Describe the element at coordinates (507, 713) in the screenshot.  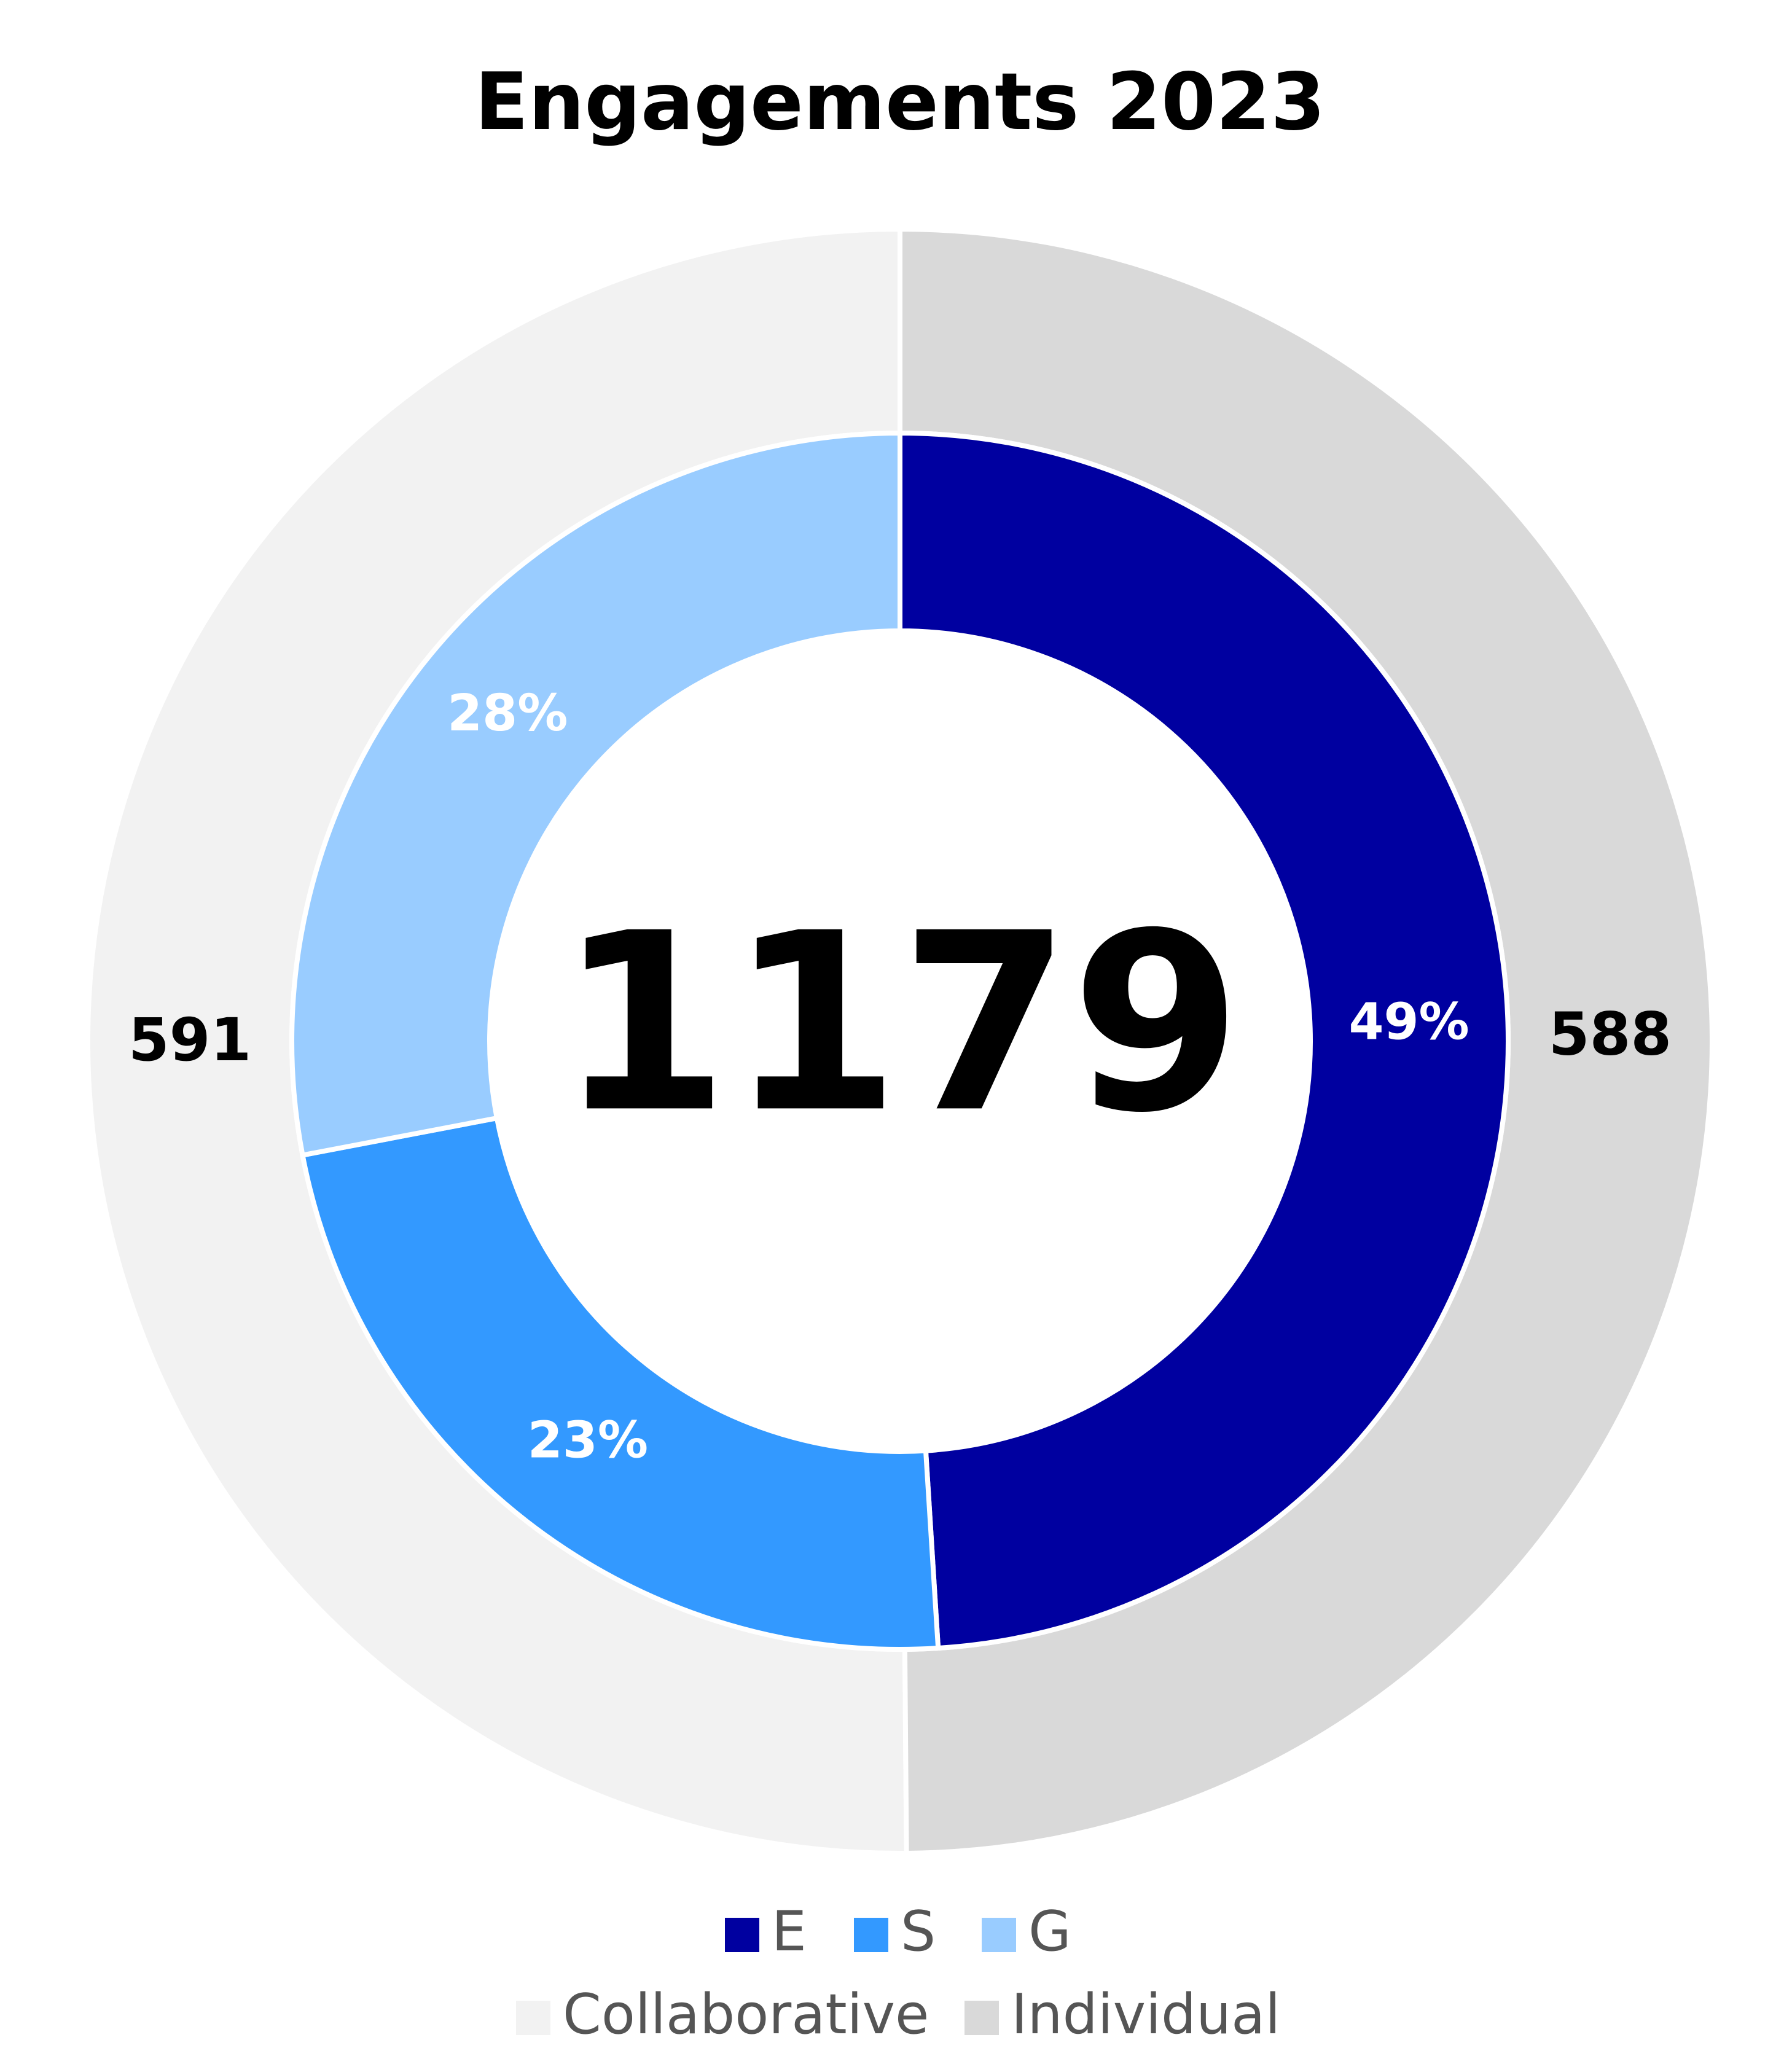
I see `inner-value-label: 28%` at that location.